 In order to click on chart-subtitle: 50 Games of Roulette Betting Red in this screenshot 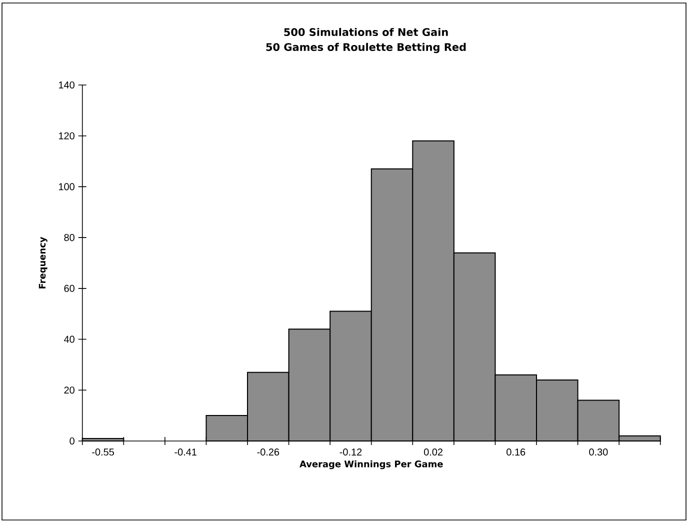, I will do `click(366, 48)`.